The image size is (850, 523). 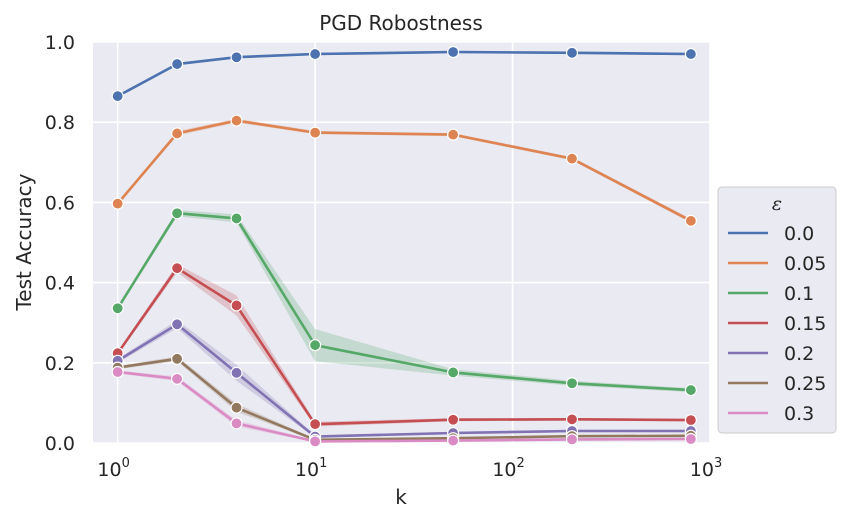 I want to click on legend-box, so click(x=777, y=310).